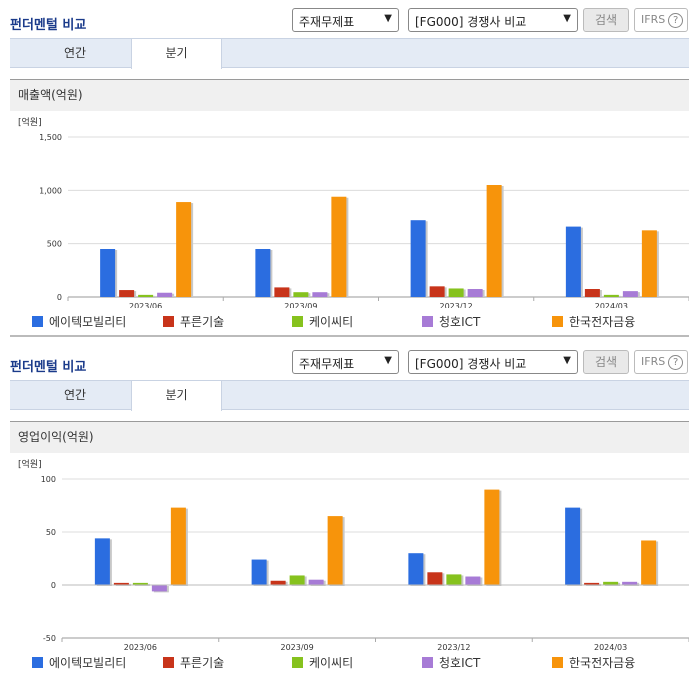  What do you see at coordinates (349, 395) in the screenshot?
I see `period-tabs: 연간 분기` at bounding box center [349, 395].